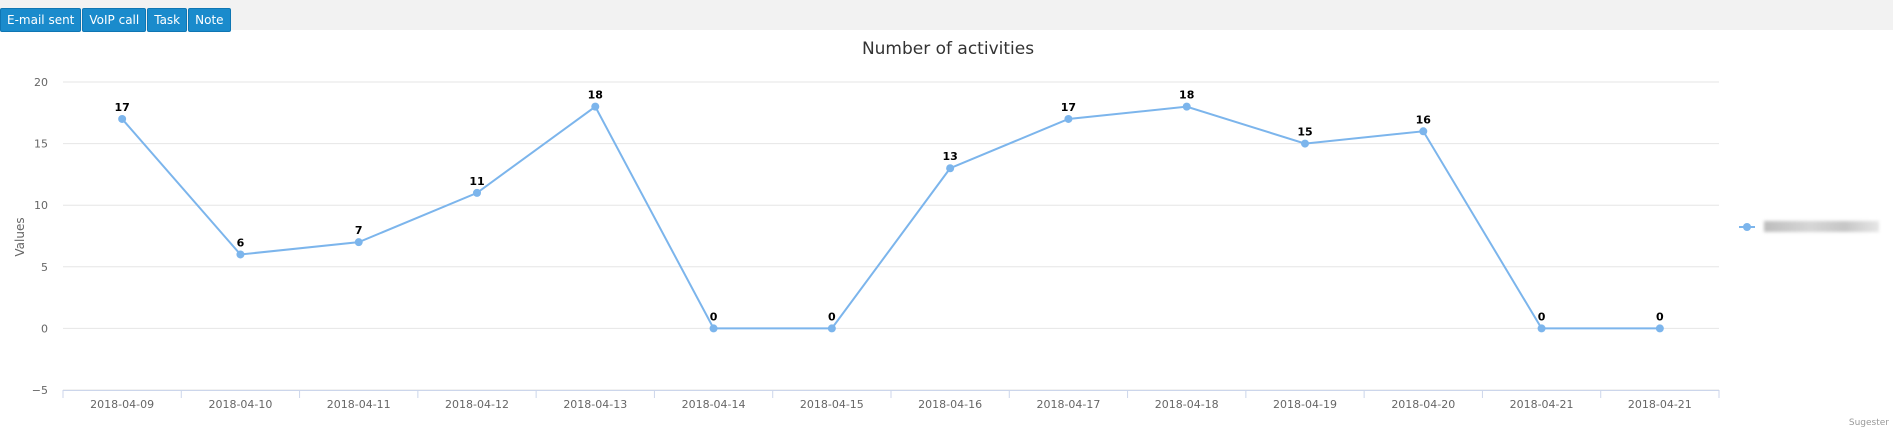 The image size is (1893, 430). What do you see at coordinates (41, 82) in the screenshot?
I see `y-tick-label: 20` at bounding box center [41, 82].